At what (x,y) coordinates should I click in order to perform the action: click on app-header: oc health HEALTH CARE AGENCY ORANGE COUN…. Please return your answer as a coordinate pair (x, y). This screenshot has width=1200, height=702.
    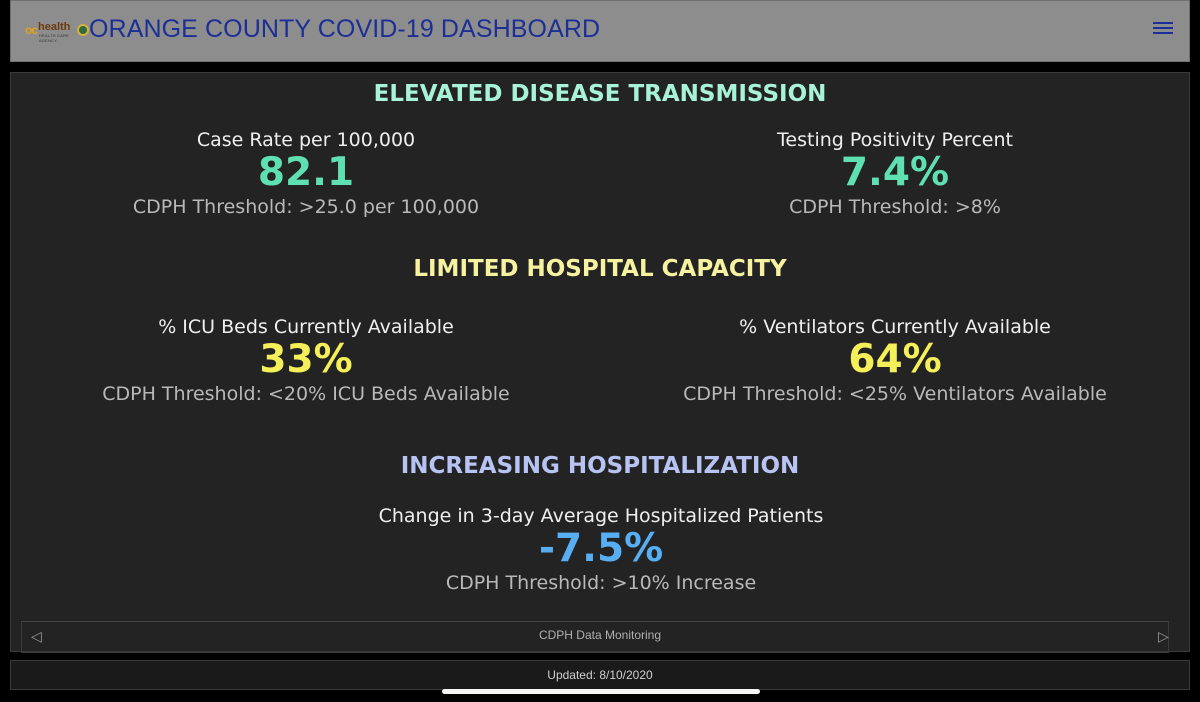
    Looking at the image, I should click on (600, 31).